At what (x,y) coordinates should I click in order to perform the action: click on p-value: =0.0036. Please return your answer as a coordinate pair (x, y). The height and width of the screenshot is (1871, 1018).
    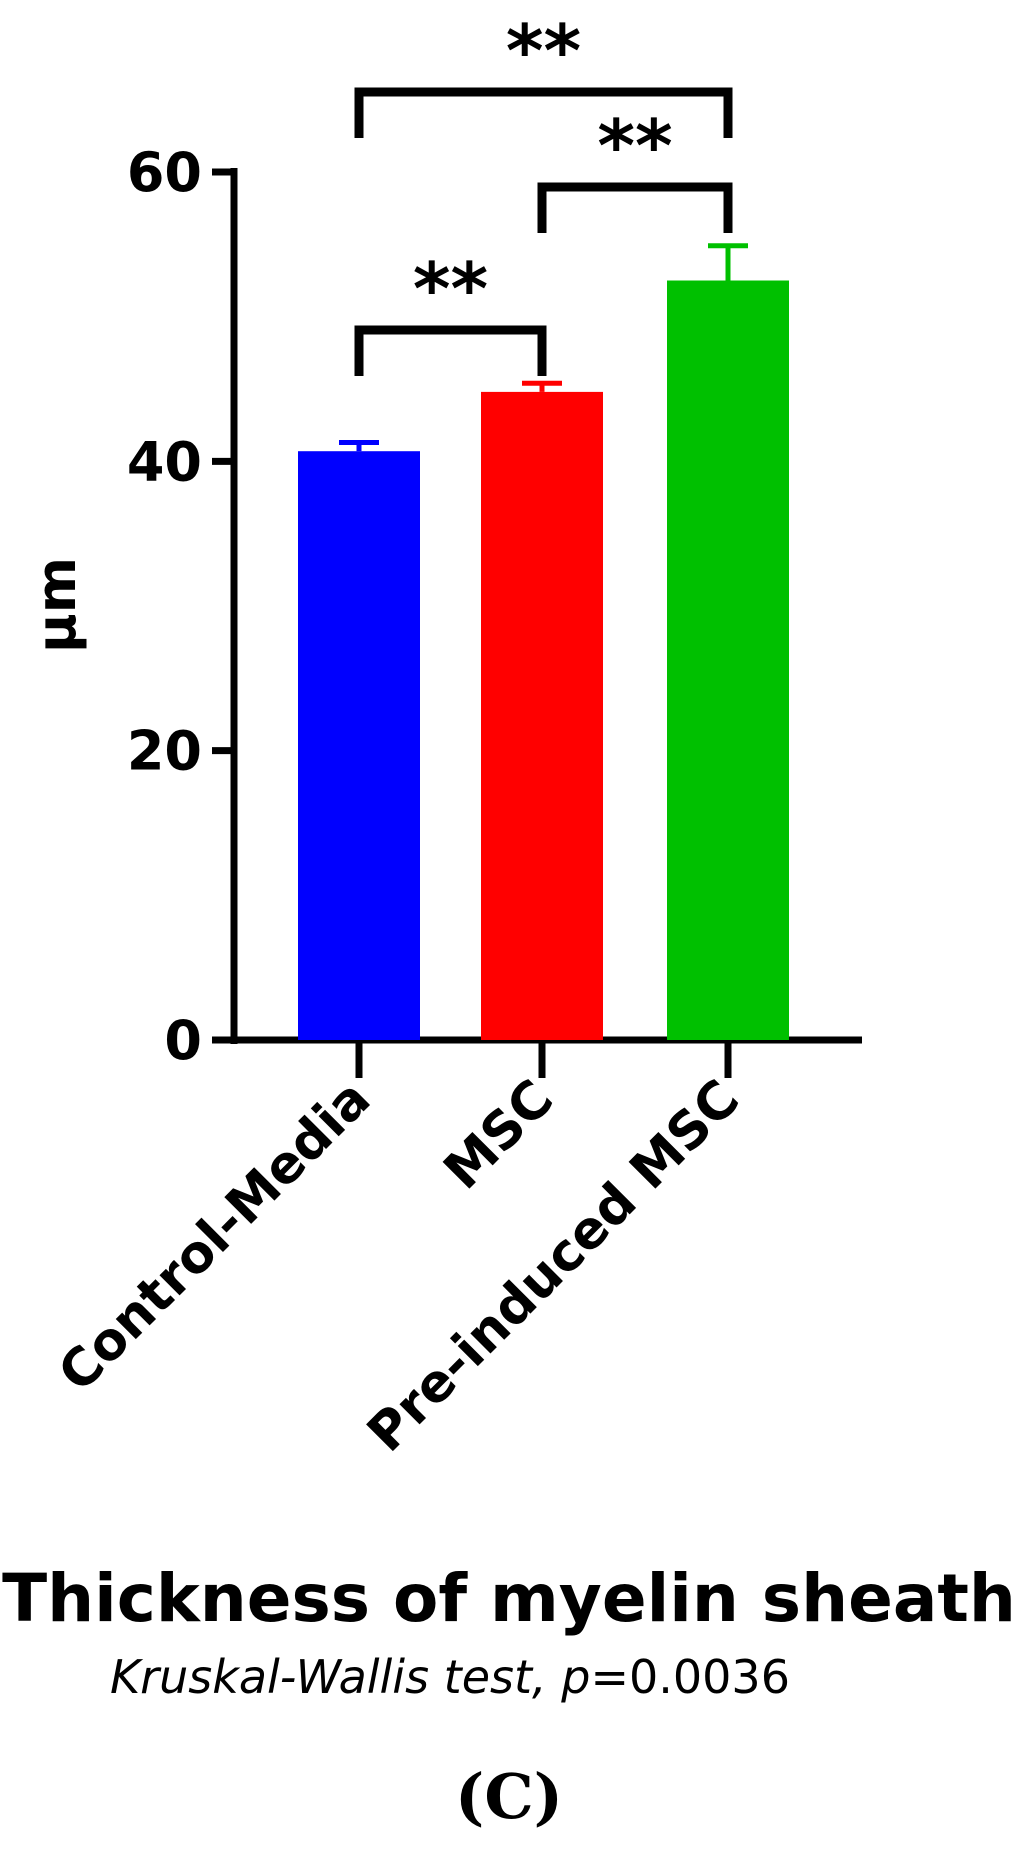
    Looking at the image, I should click on (690, 1677).